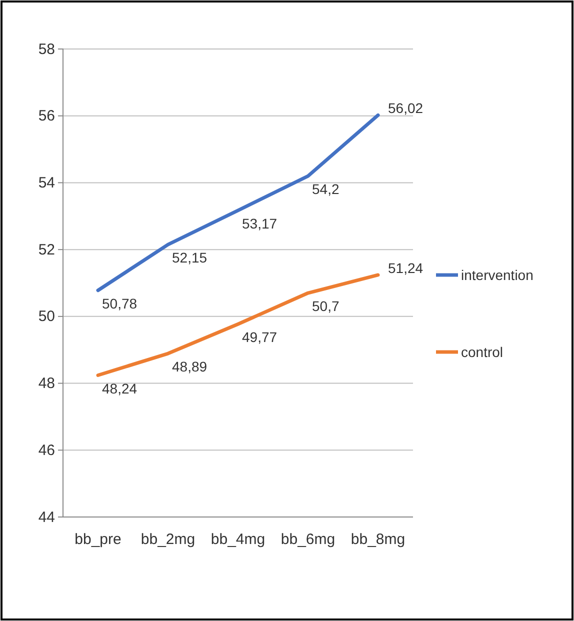 This screenshot has height=621, width=574. What do you see at coordinates (190, 258) in the screenshot?
I see `data-label: 52,15` at bounding box center [190, 258].